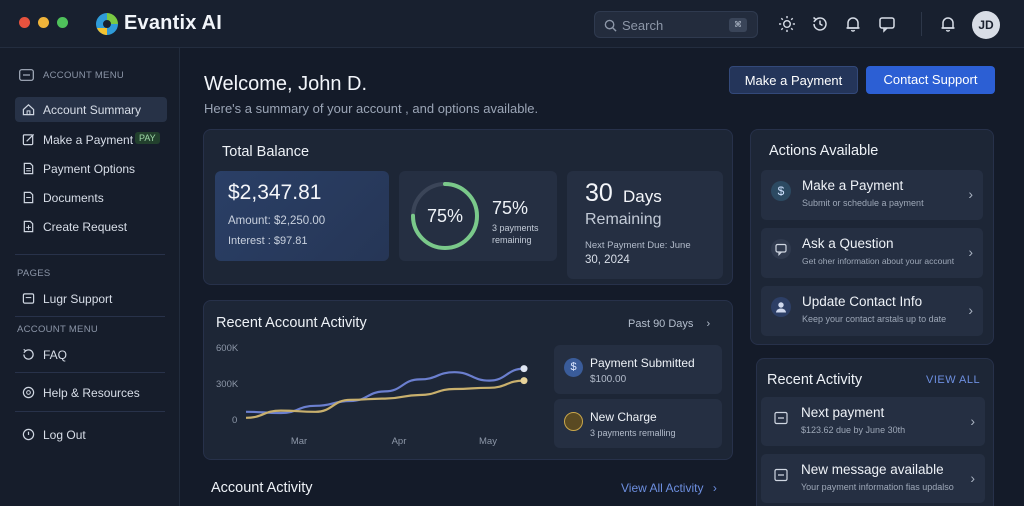 The height and width of the screenshot is (506, 1024). What do you see at coordinates (873, 421) in the screenshot?
I see `activity-next-payment: Next payment $123.62 due by June 30th ›` at bounding box center [873, 421].